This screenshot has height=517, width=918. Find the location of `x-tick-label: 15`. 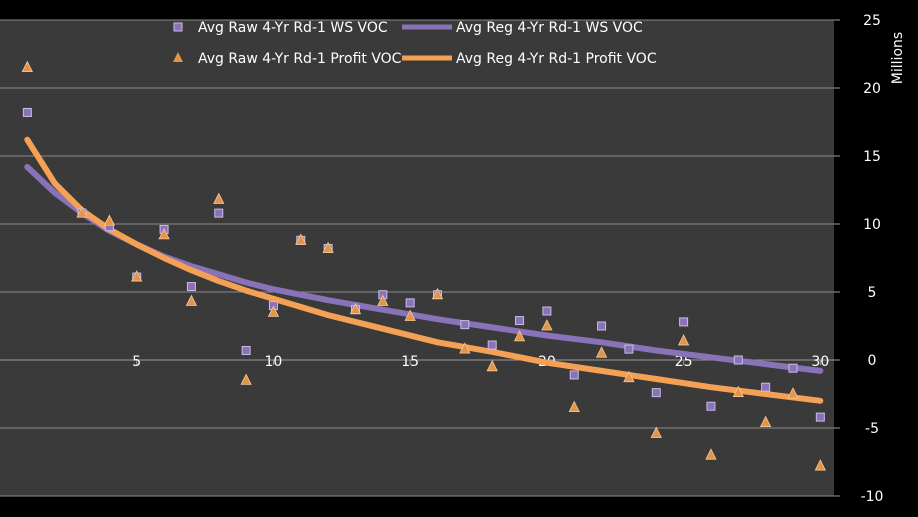

x-tick-label: 15 is located at coordinates (410, 362).